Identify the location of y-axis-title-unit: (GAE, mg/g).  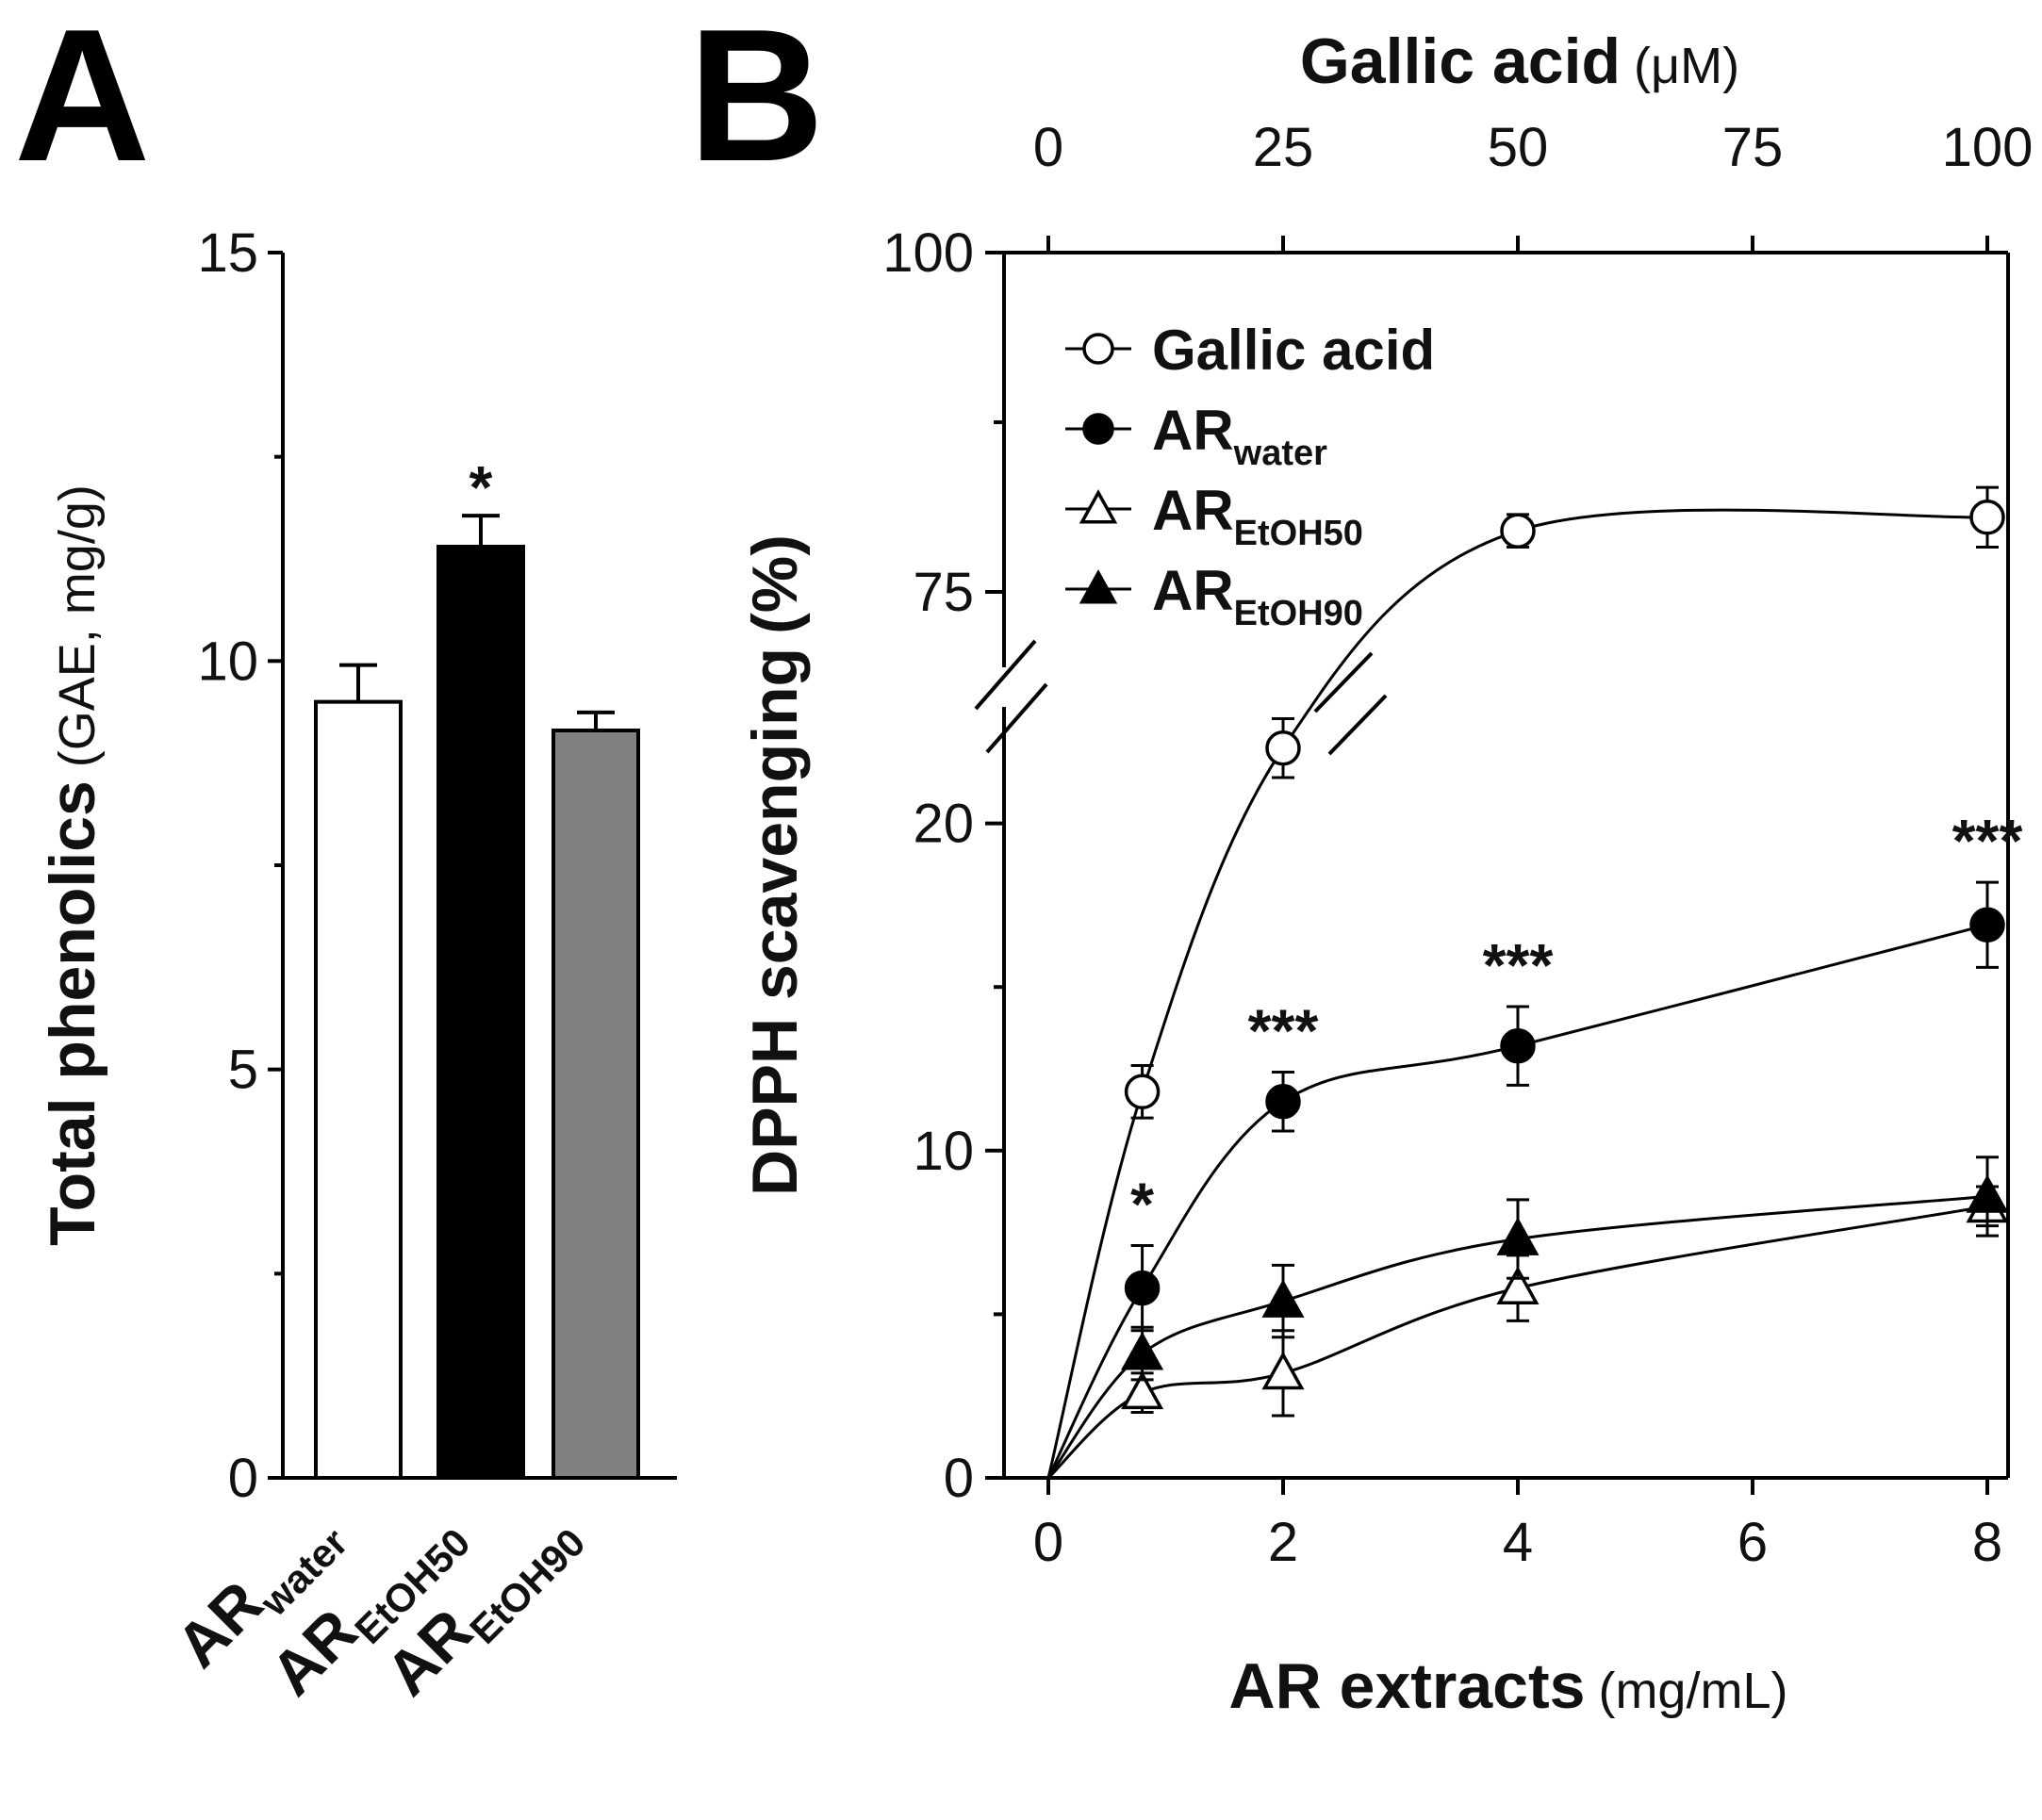
(77, 625).